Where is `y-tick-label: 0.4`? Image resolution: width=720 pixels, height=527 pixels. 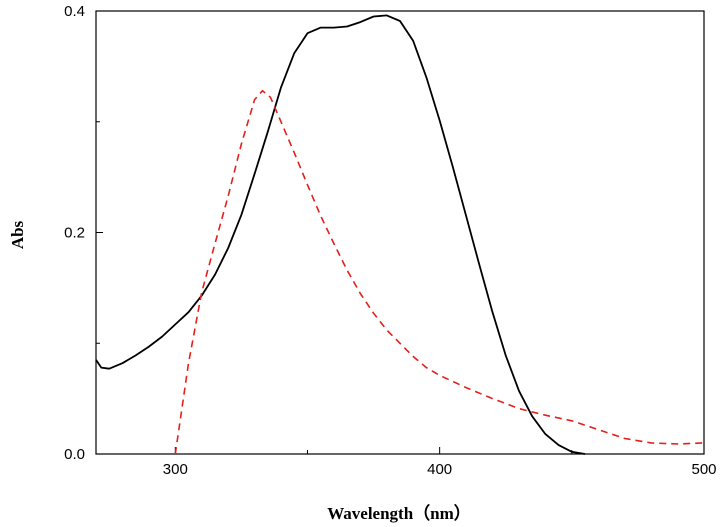 y-tick-label: 0.4 is located at coordinates (74, 11).